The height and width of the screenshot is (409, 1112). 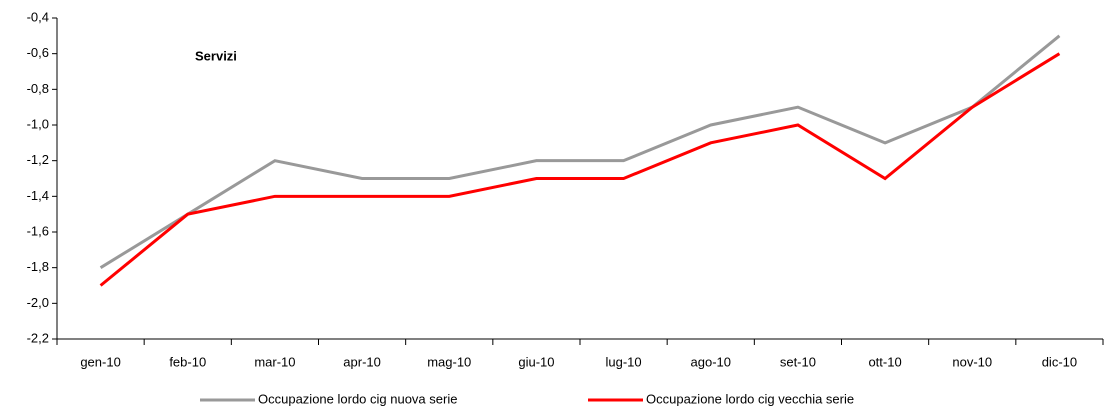 I want to click on y-tick-label: -0,8, so click(x=38, y=88).